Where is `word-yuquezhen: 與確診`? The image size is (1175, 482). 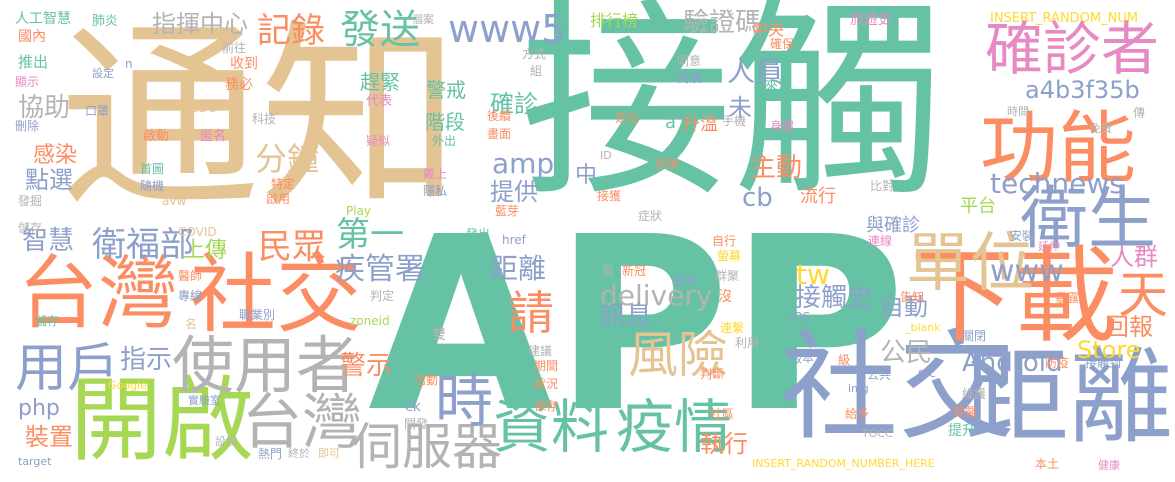 word-yuquezhen: 與確診 is located at coordinates (893, 225).